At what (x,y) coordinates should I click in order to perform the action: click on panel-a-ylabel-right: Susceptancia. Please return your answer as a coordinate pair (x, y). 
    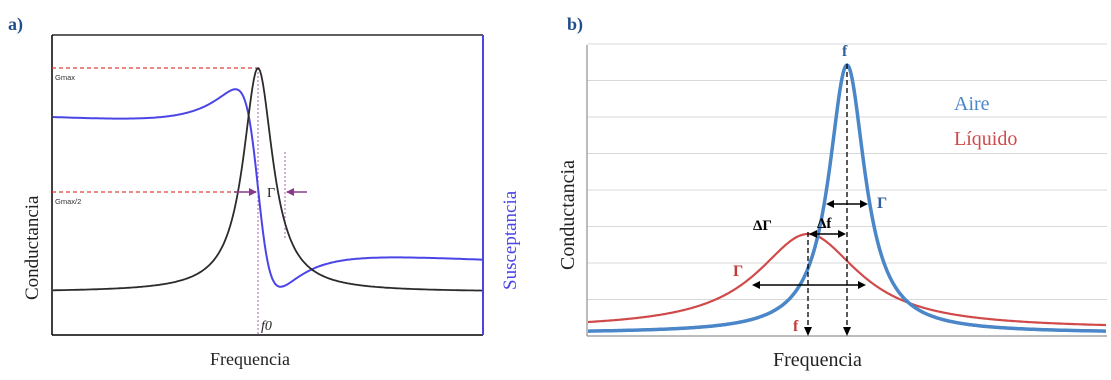
    Looking at the image, I should click on (510, 240).